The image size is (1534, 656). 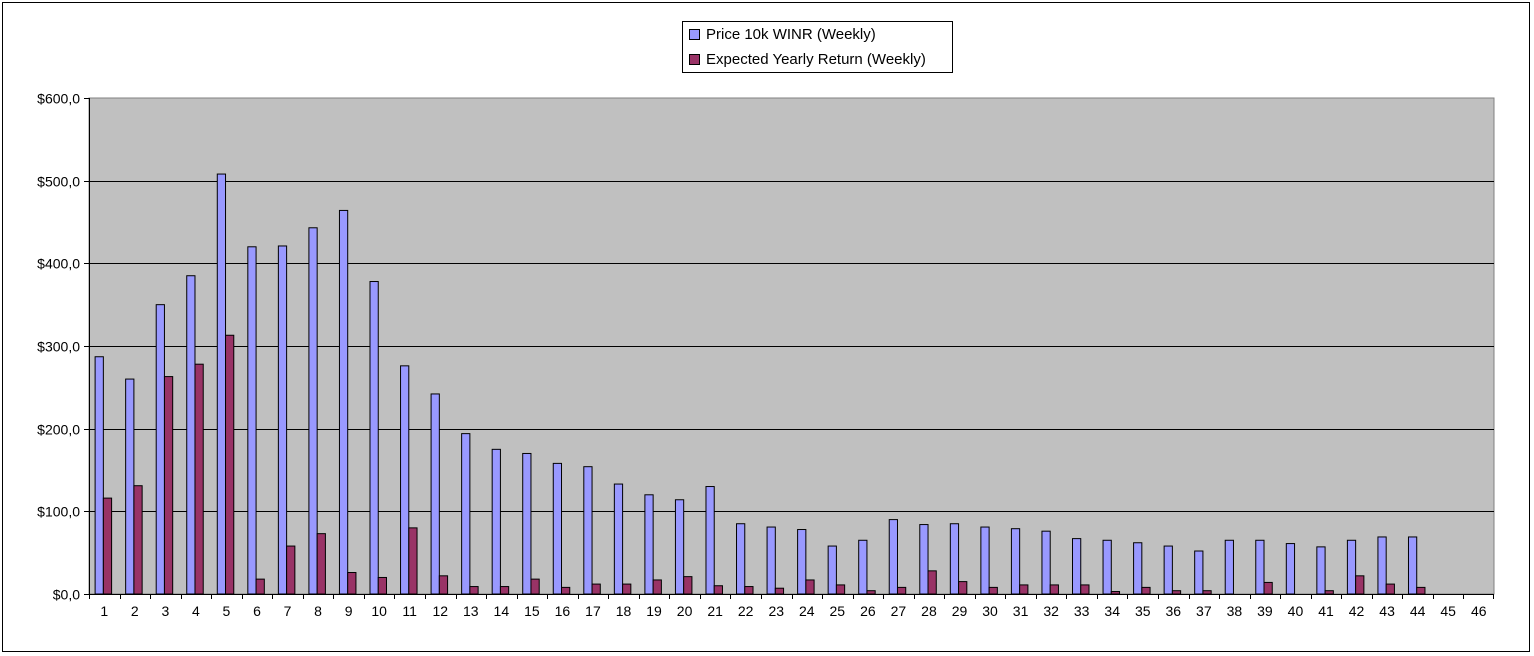 What do you see at coordinates (58, 430) in the screenshot?
I see `y-tick-label: $200,0` at bounding box center [58, 430].